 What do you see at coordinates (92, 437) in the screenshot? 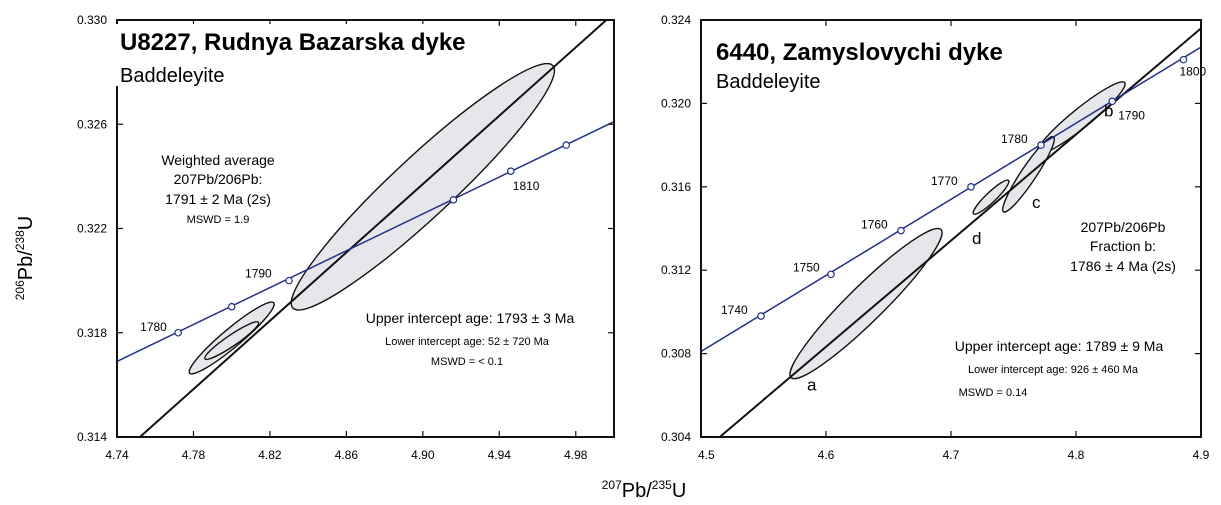
I see `y-tick-label: 0.314` at bounding box center [92, 437].